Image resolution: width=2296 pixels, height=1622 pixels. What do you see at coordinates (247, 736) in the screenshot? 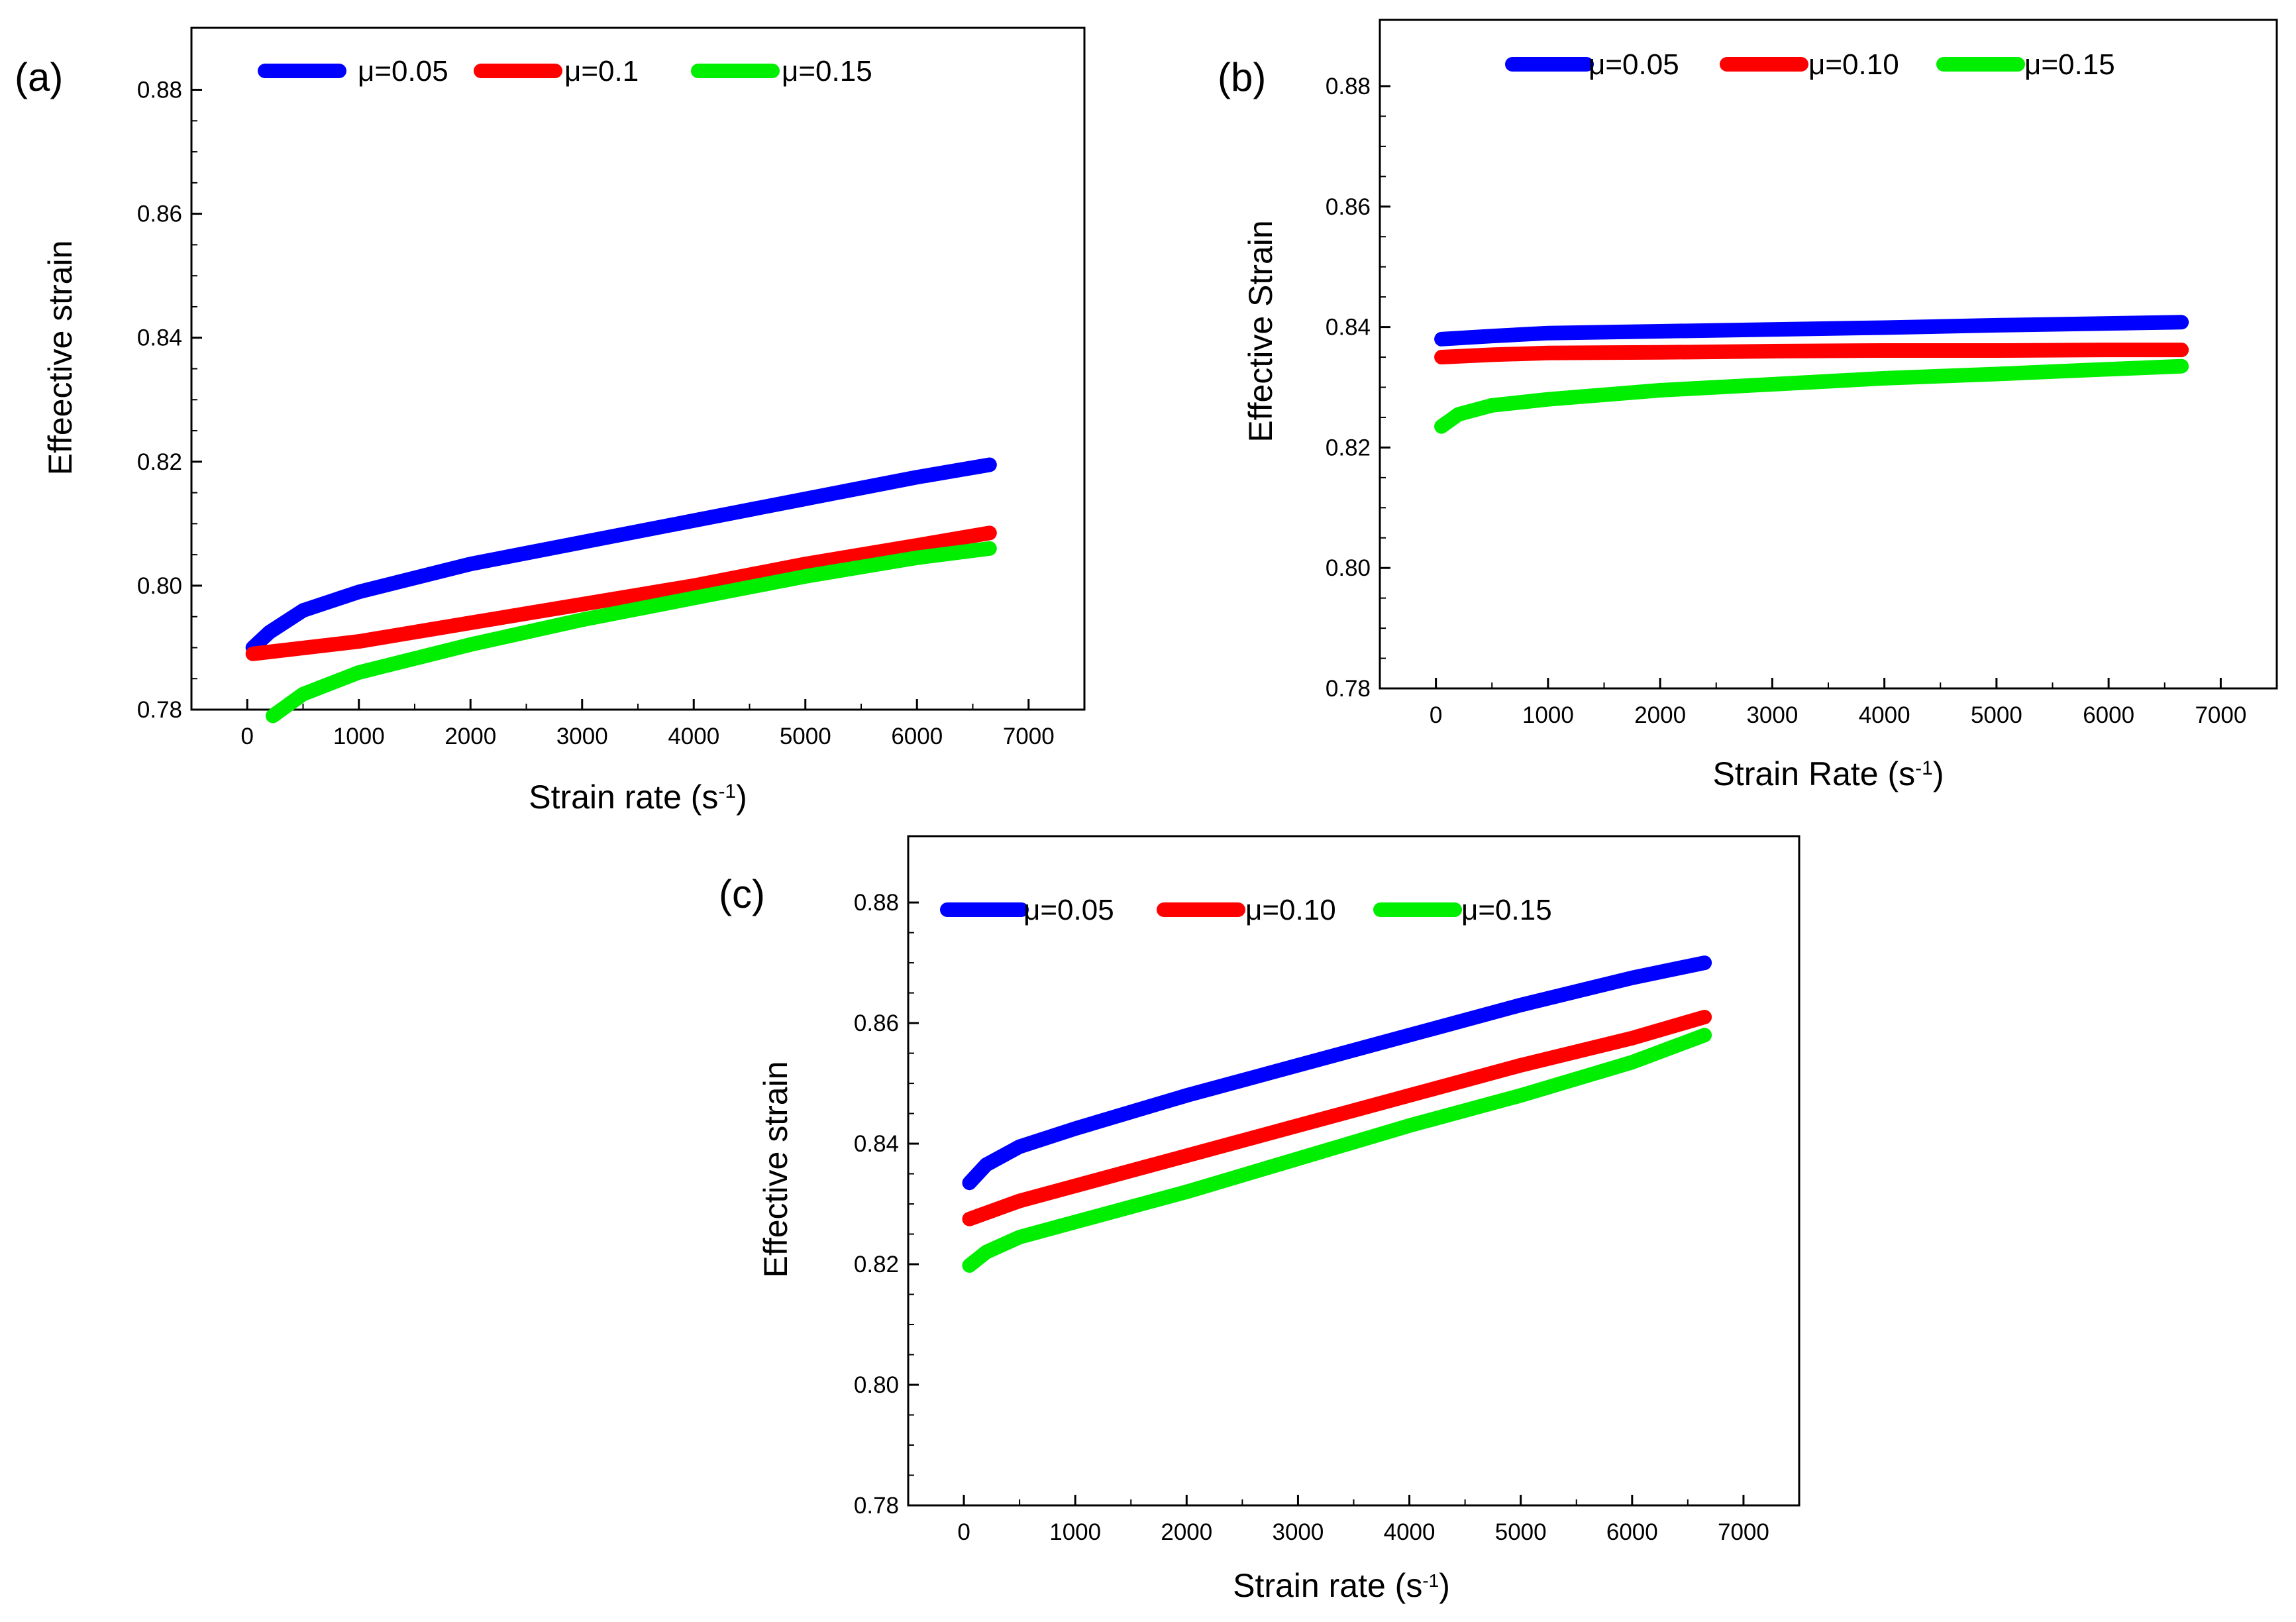
I see `panel-a-x-tick-label: 0` at bounding box center [247, 736].